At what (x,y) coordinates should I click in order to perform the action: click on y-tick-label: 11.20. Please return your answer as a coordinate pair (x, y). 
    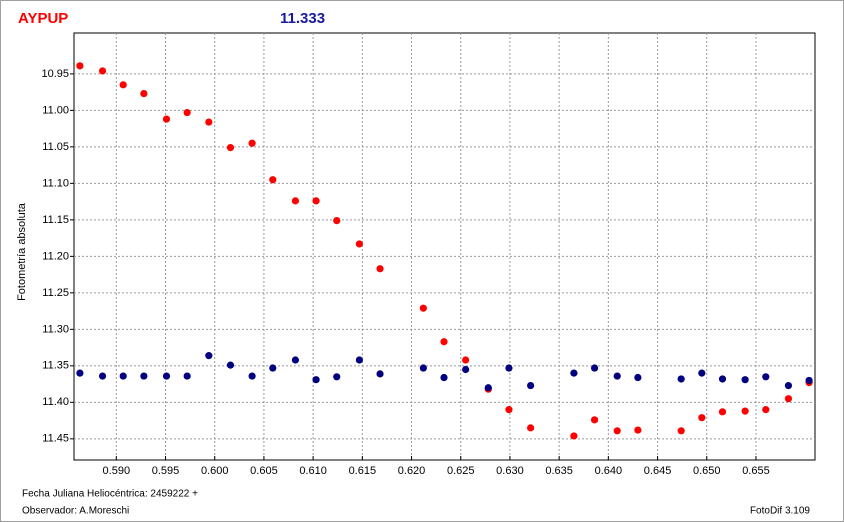
    Looking at the image, I should click on (55, 256).